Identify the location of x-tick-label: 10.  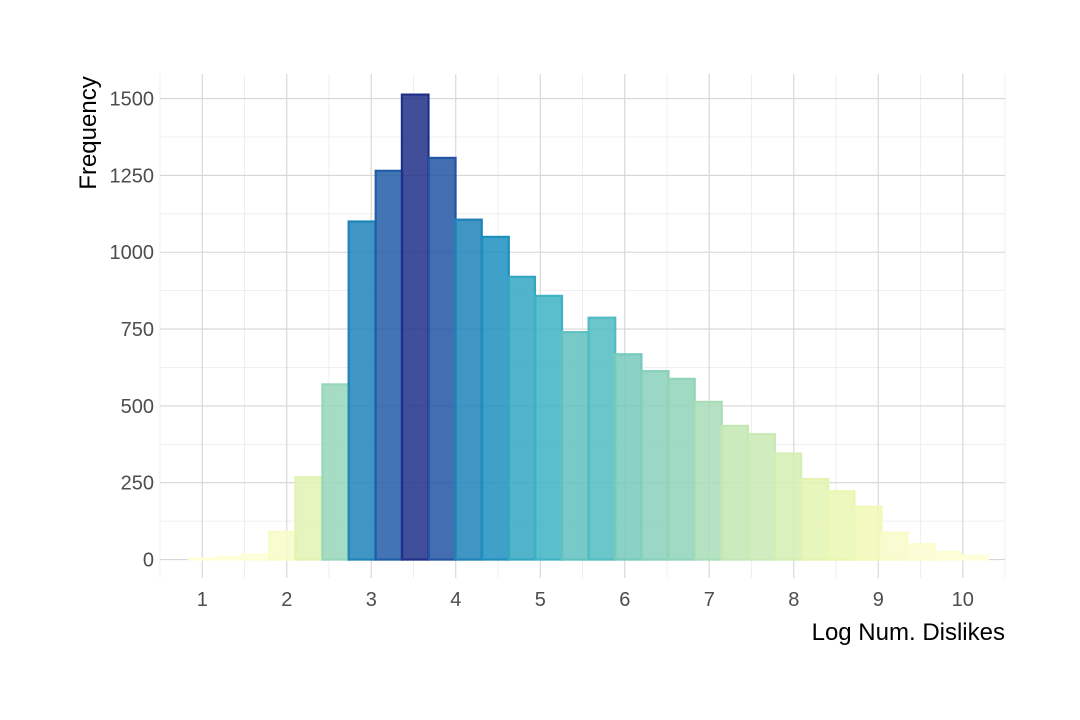
(963, 600).